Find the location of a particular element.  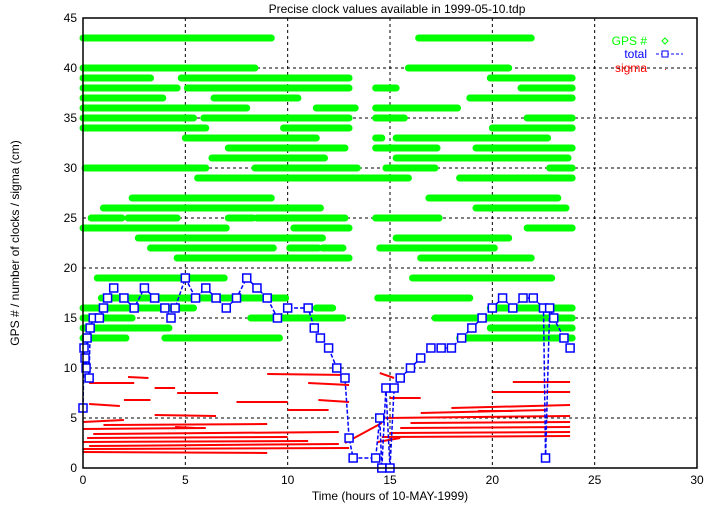

y-tick-label: 0 is located at coordinates (73, 468).